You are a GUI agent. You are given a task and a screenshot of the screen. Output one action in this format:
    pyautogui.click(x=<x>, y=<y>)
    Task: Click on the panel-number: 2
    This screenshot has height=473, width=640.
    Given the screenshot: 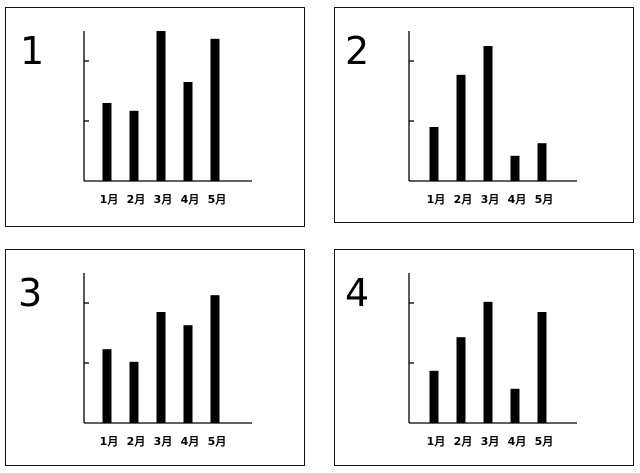 What is the action you would take?
    pyautogui.click(x=357, y=51)
    